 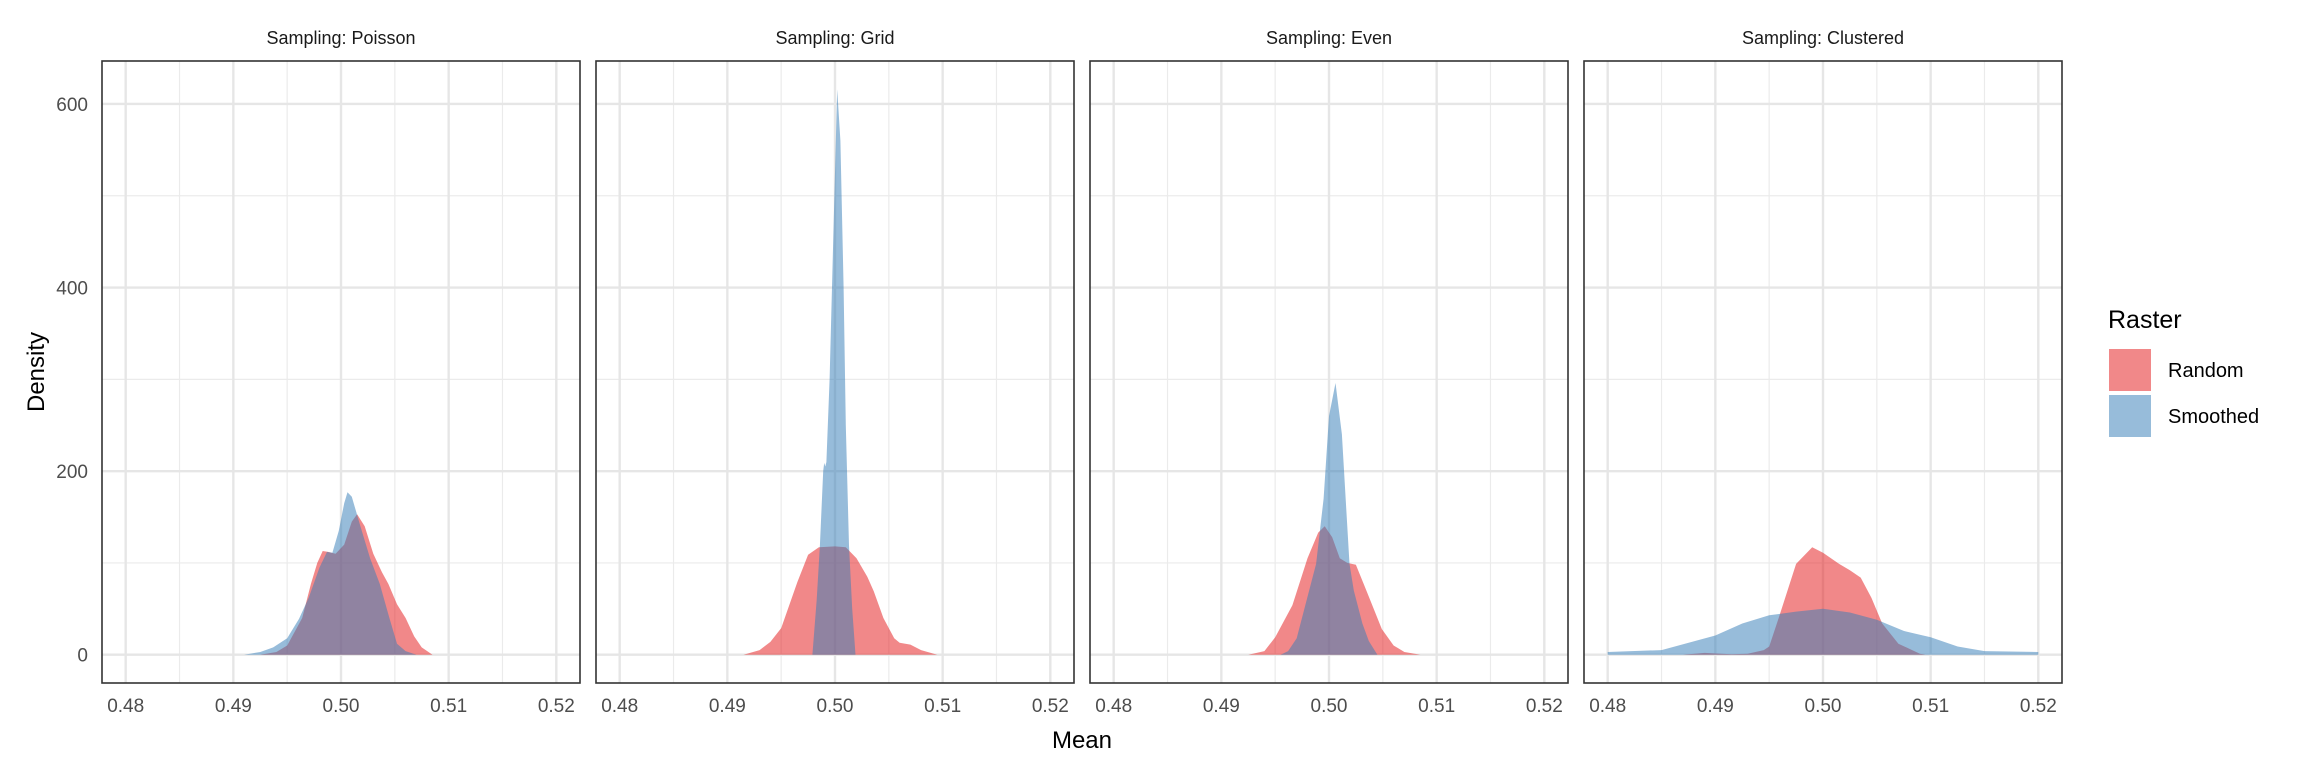 What do you see at coordinates (2213, 417) in the screenshot?
I see `legend-label-smoothed: Smoothed` at bounding box center [2213, 417].